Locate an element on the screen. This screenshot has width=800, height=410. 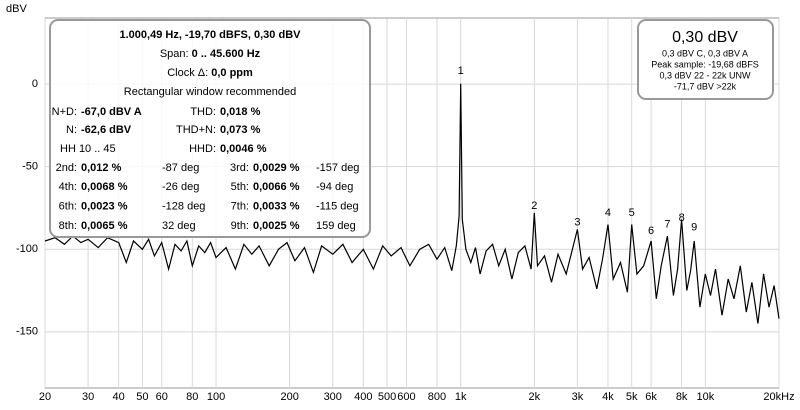
x-tick-label: 200 is located at coordinates (289, 397).